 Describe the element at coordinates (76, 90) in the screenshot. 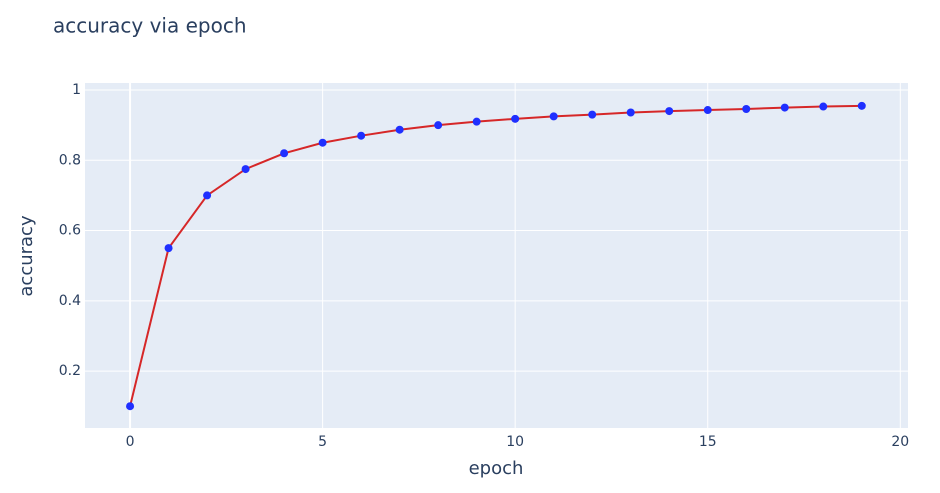

I see `y-tick-label: 1` at that location.